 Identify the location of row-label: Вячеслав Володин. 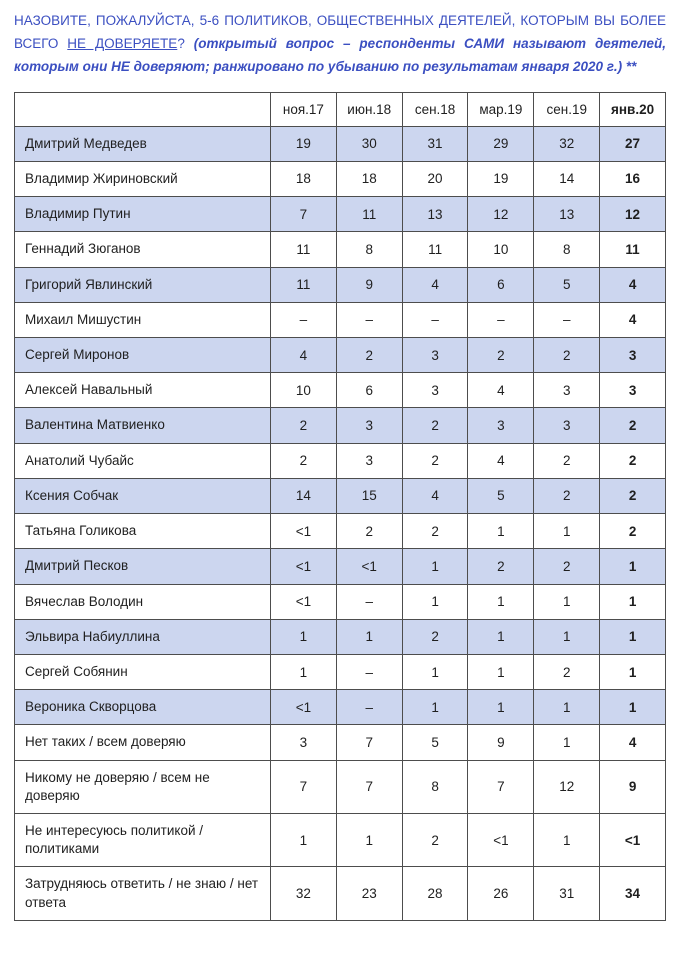
(142, 601).